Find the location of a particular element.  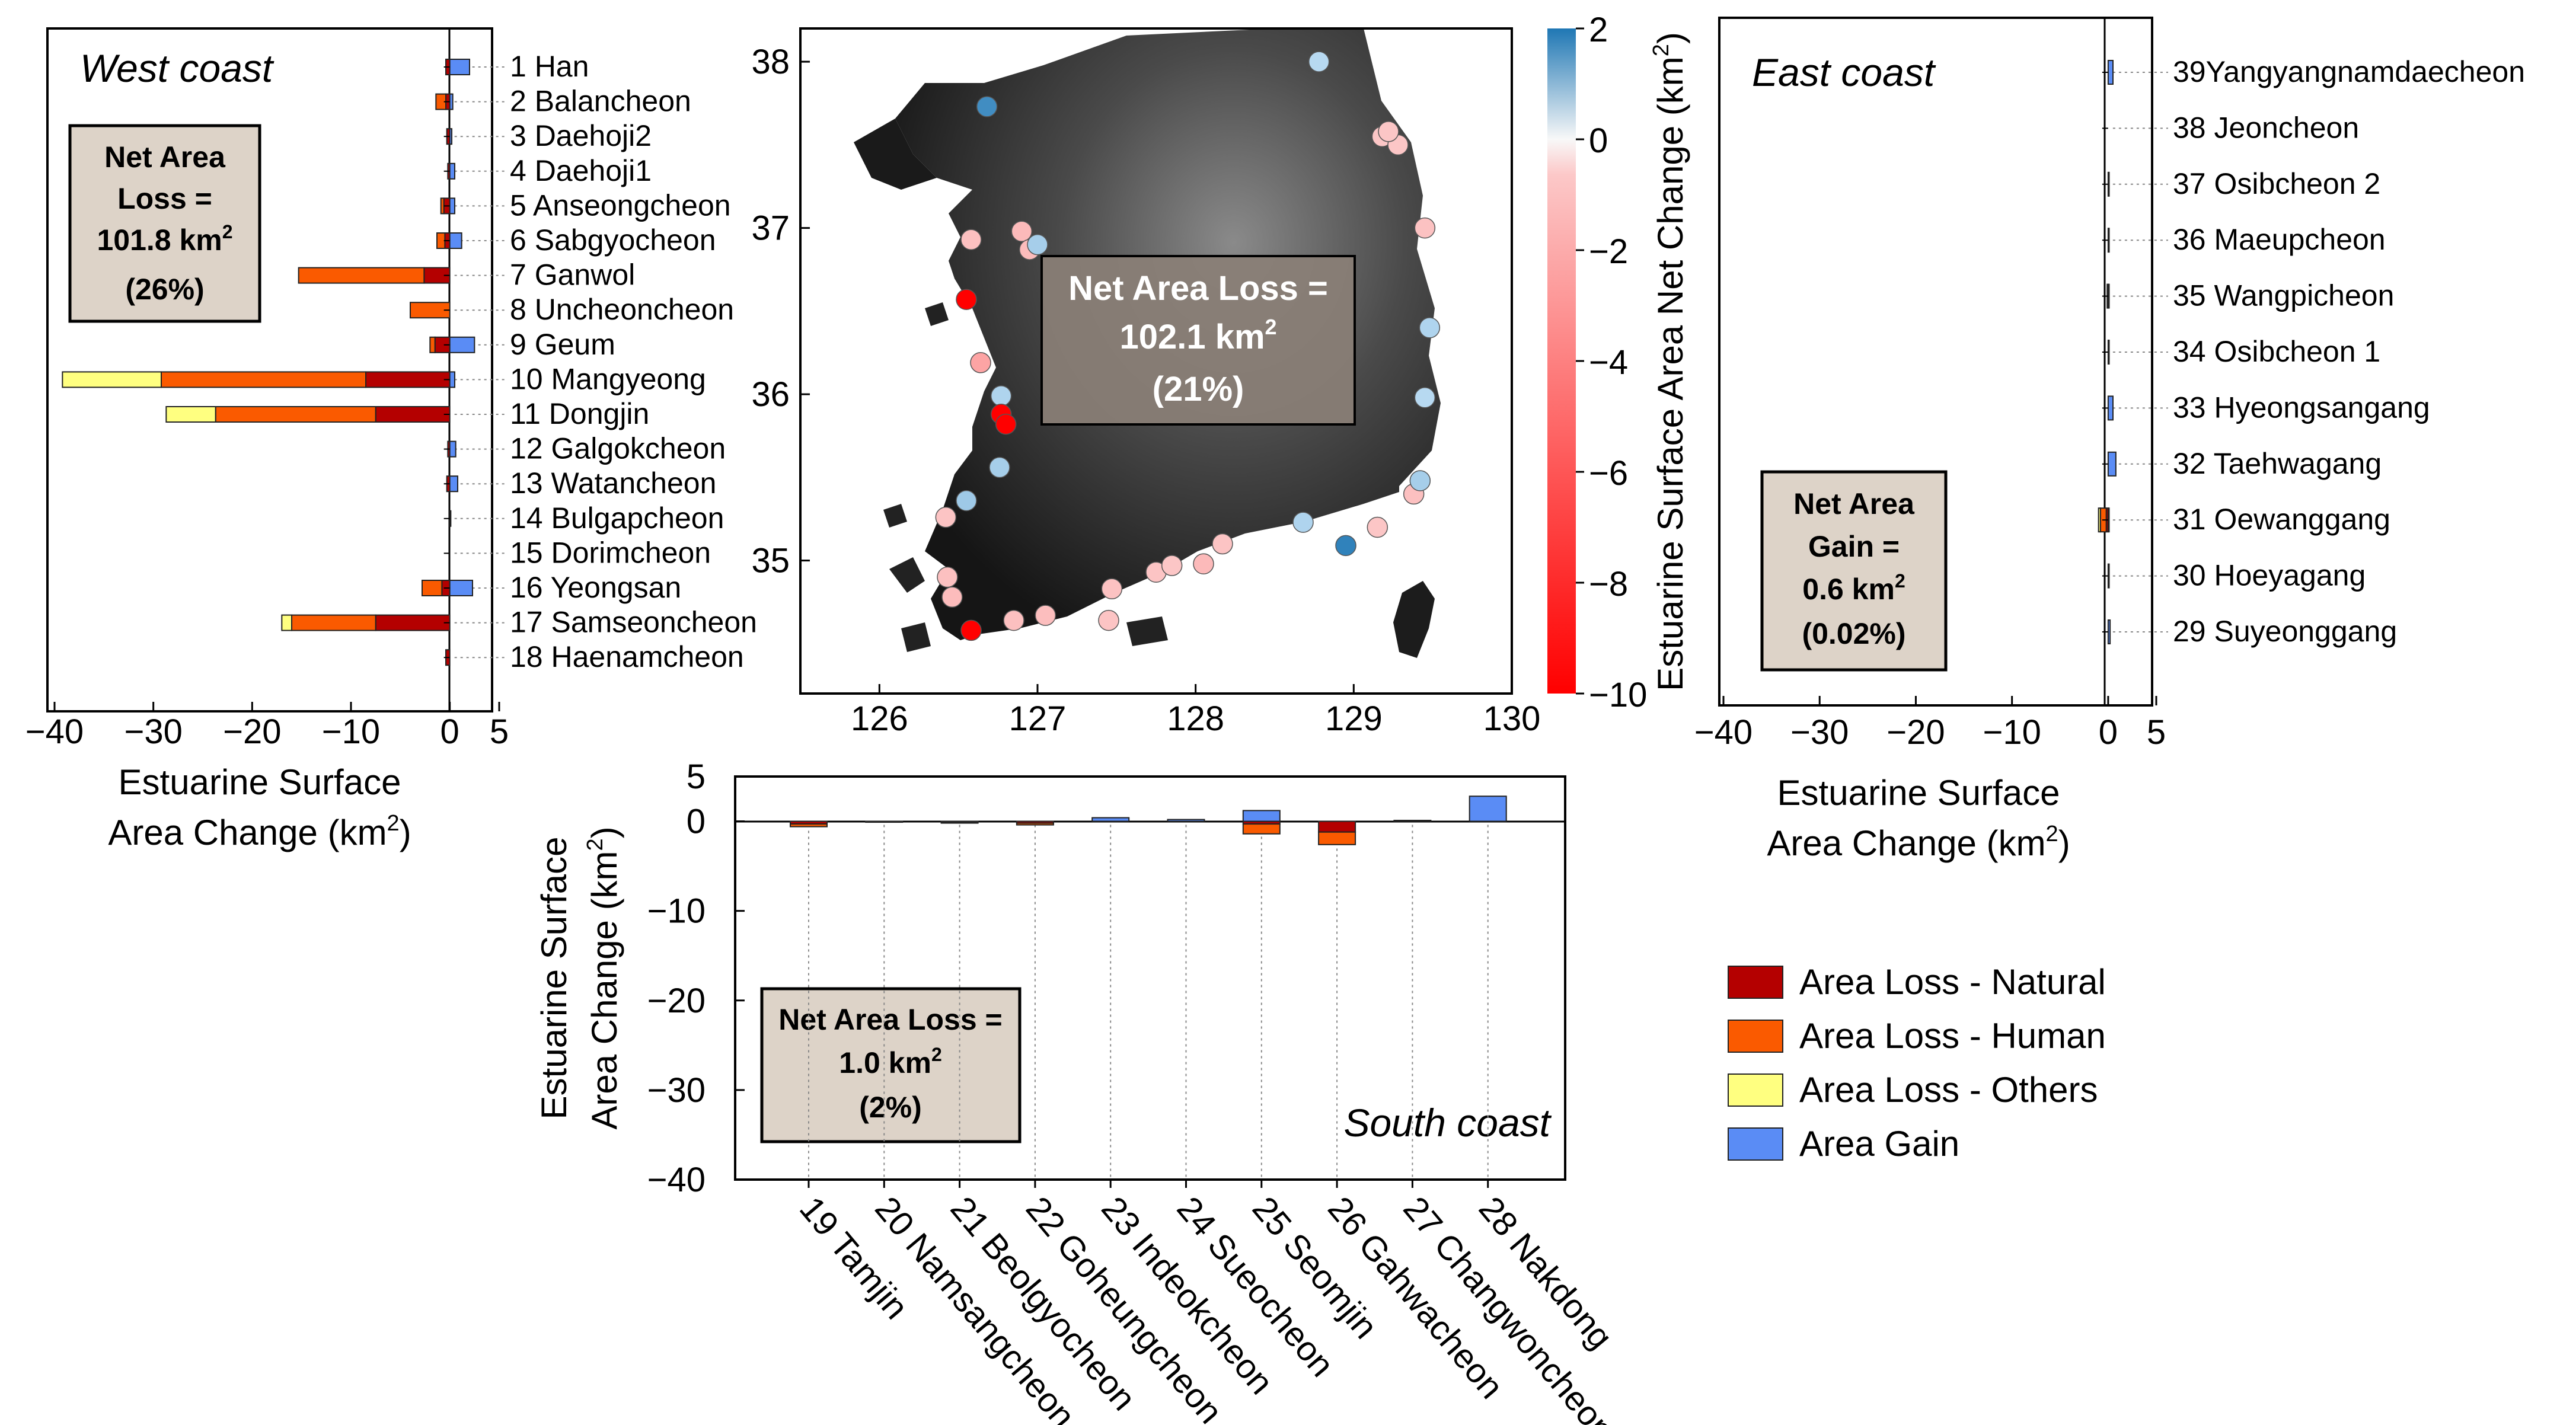

west-label-10-mangyeong: 10 Mangyeong is located at coordinates (608, 378).